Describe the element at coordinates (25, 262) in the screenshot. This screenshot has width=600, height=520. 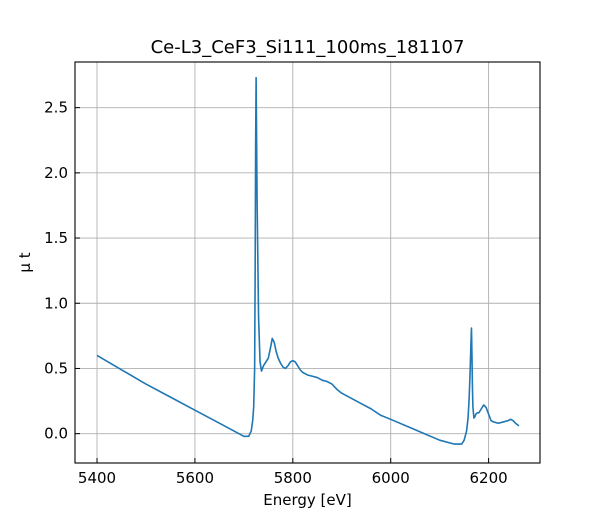
I see `y-axis-label: μ t` at that location.